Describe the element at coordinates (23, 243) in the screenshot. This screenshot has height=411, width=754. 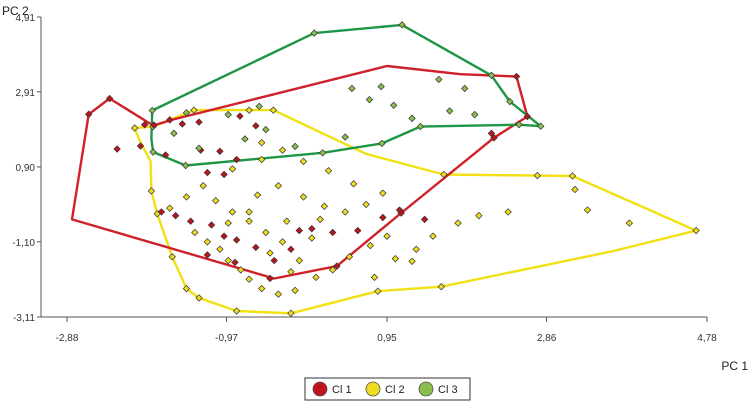
I see `y-tick-label: -1,10` at that location.